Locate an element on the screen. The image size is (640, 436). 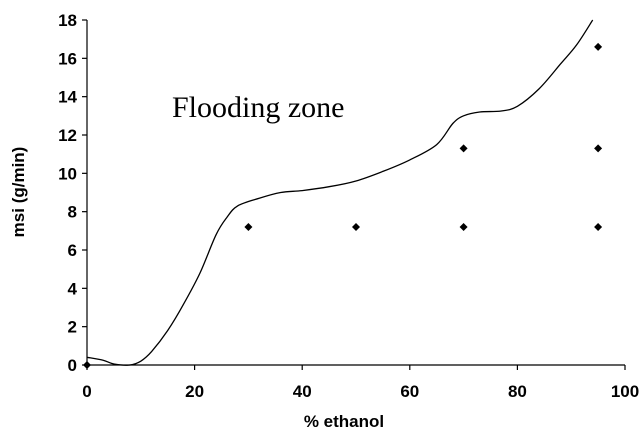
x-tick-label: 40 is located at coordinates (302, 391).